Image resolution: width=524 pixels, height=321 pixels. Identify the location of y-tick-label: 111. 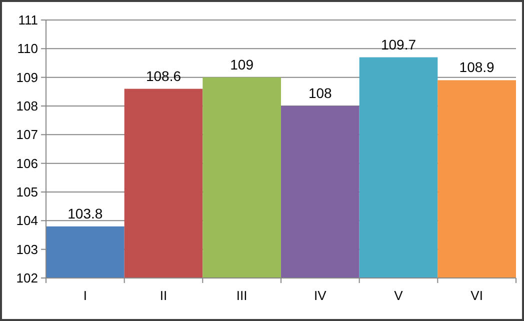
(28, 20).